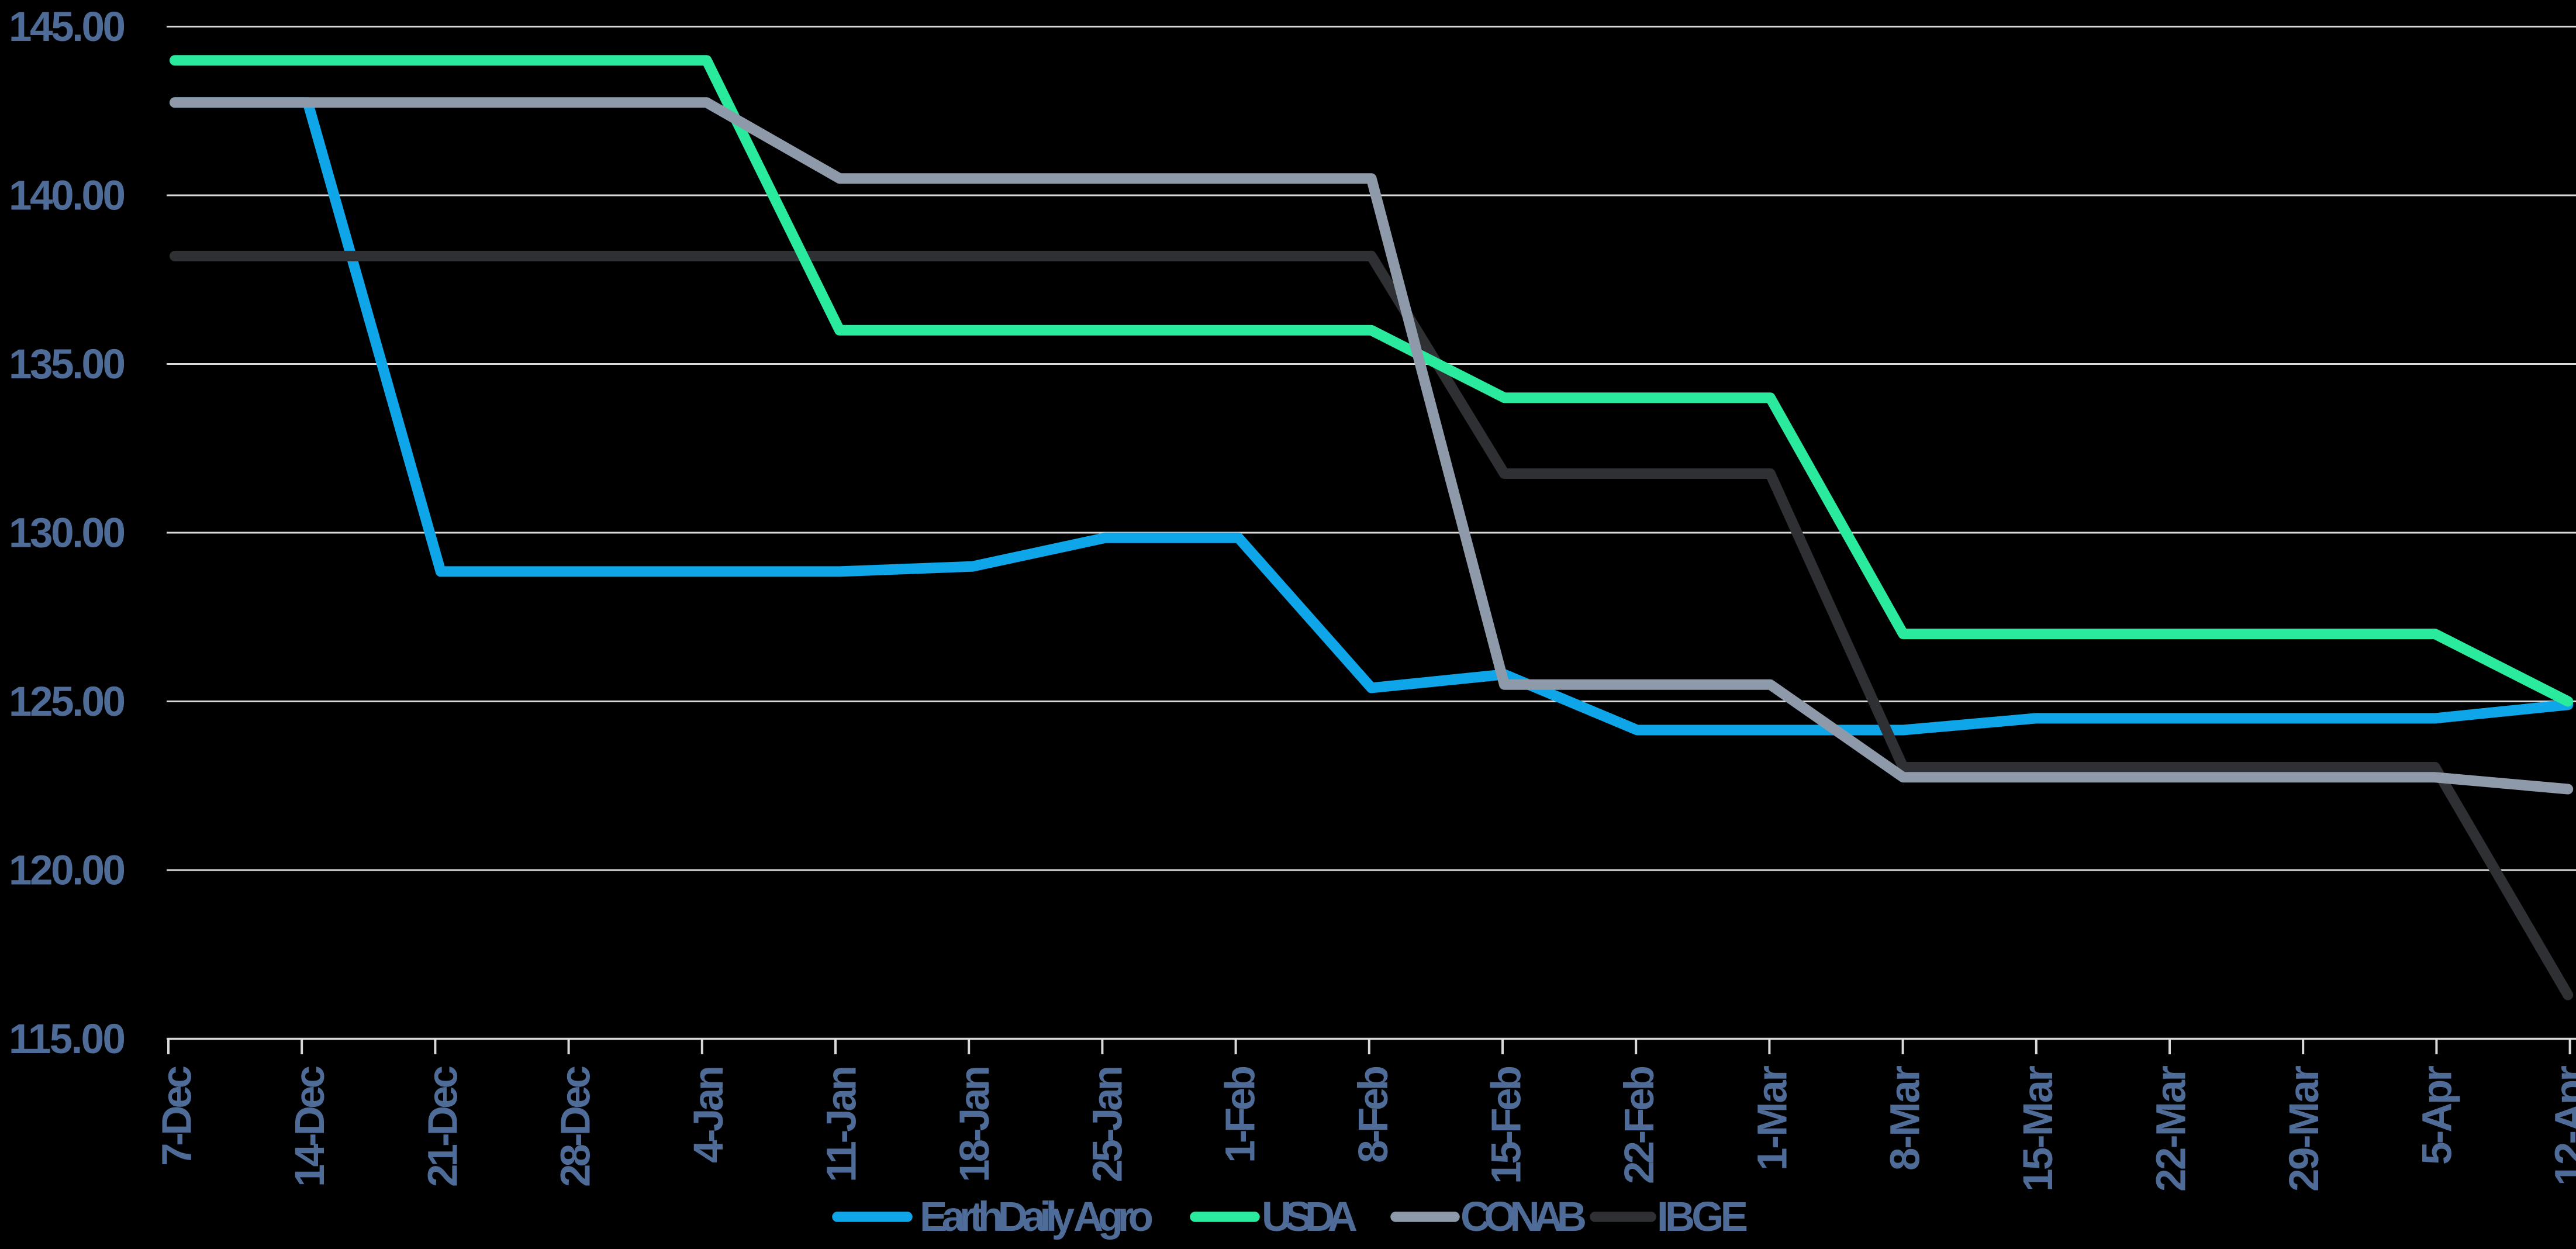 Image resolution: width=2576 pixels, height=1249 pixels. I want to click on svg-text: 125.00, so click(67, 702).